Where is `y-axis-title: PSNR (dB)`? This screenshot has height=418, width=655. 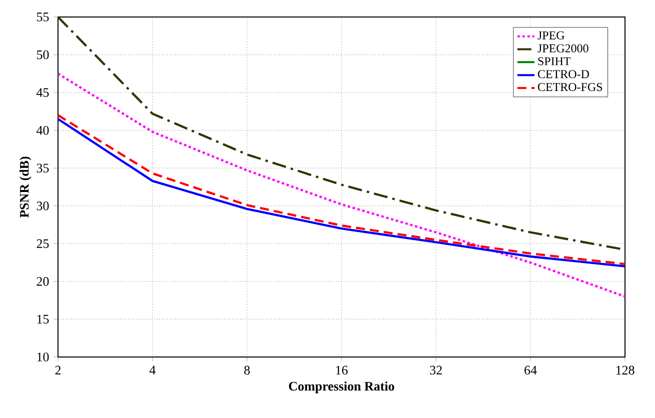 y-axis-title: PSNR (dB) is located at coordinates (26, 187).